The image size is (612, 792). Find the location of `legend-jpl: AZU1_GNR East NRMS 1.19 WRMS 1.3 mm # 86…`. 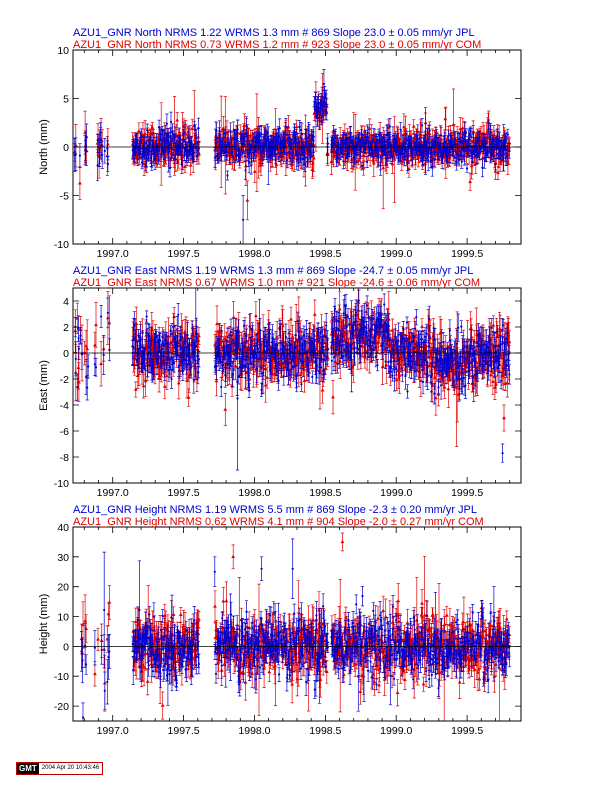

legend-jpl: AZU1_GNR East NRMS 1.19 WRMS 1.3 mm # 86… is located at coordinates (273, 271).